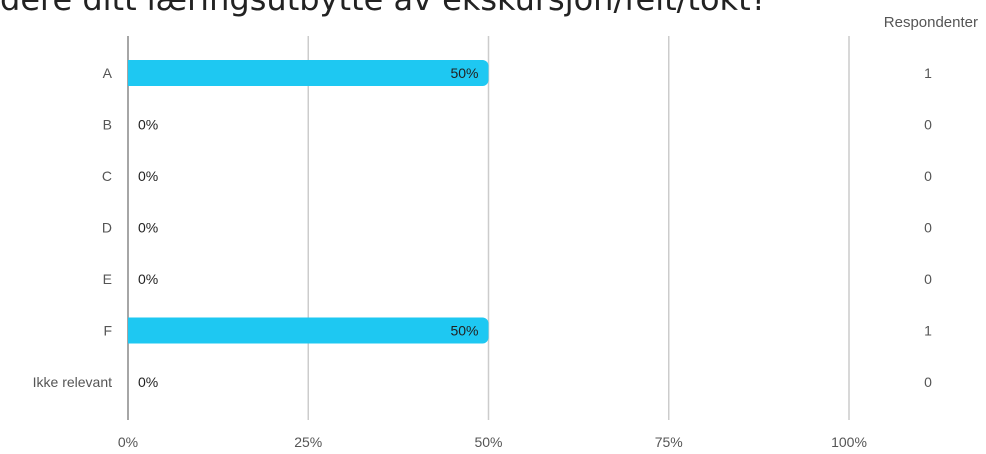 The width and height of the screenshot is (986, 454). What do you see at coordinates (108, 73) in the screenshot?
I see `category-label: A` at bounding box center [108, 73].